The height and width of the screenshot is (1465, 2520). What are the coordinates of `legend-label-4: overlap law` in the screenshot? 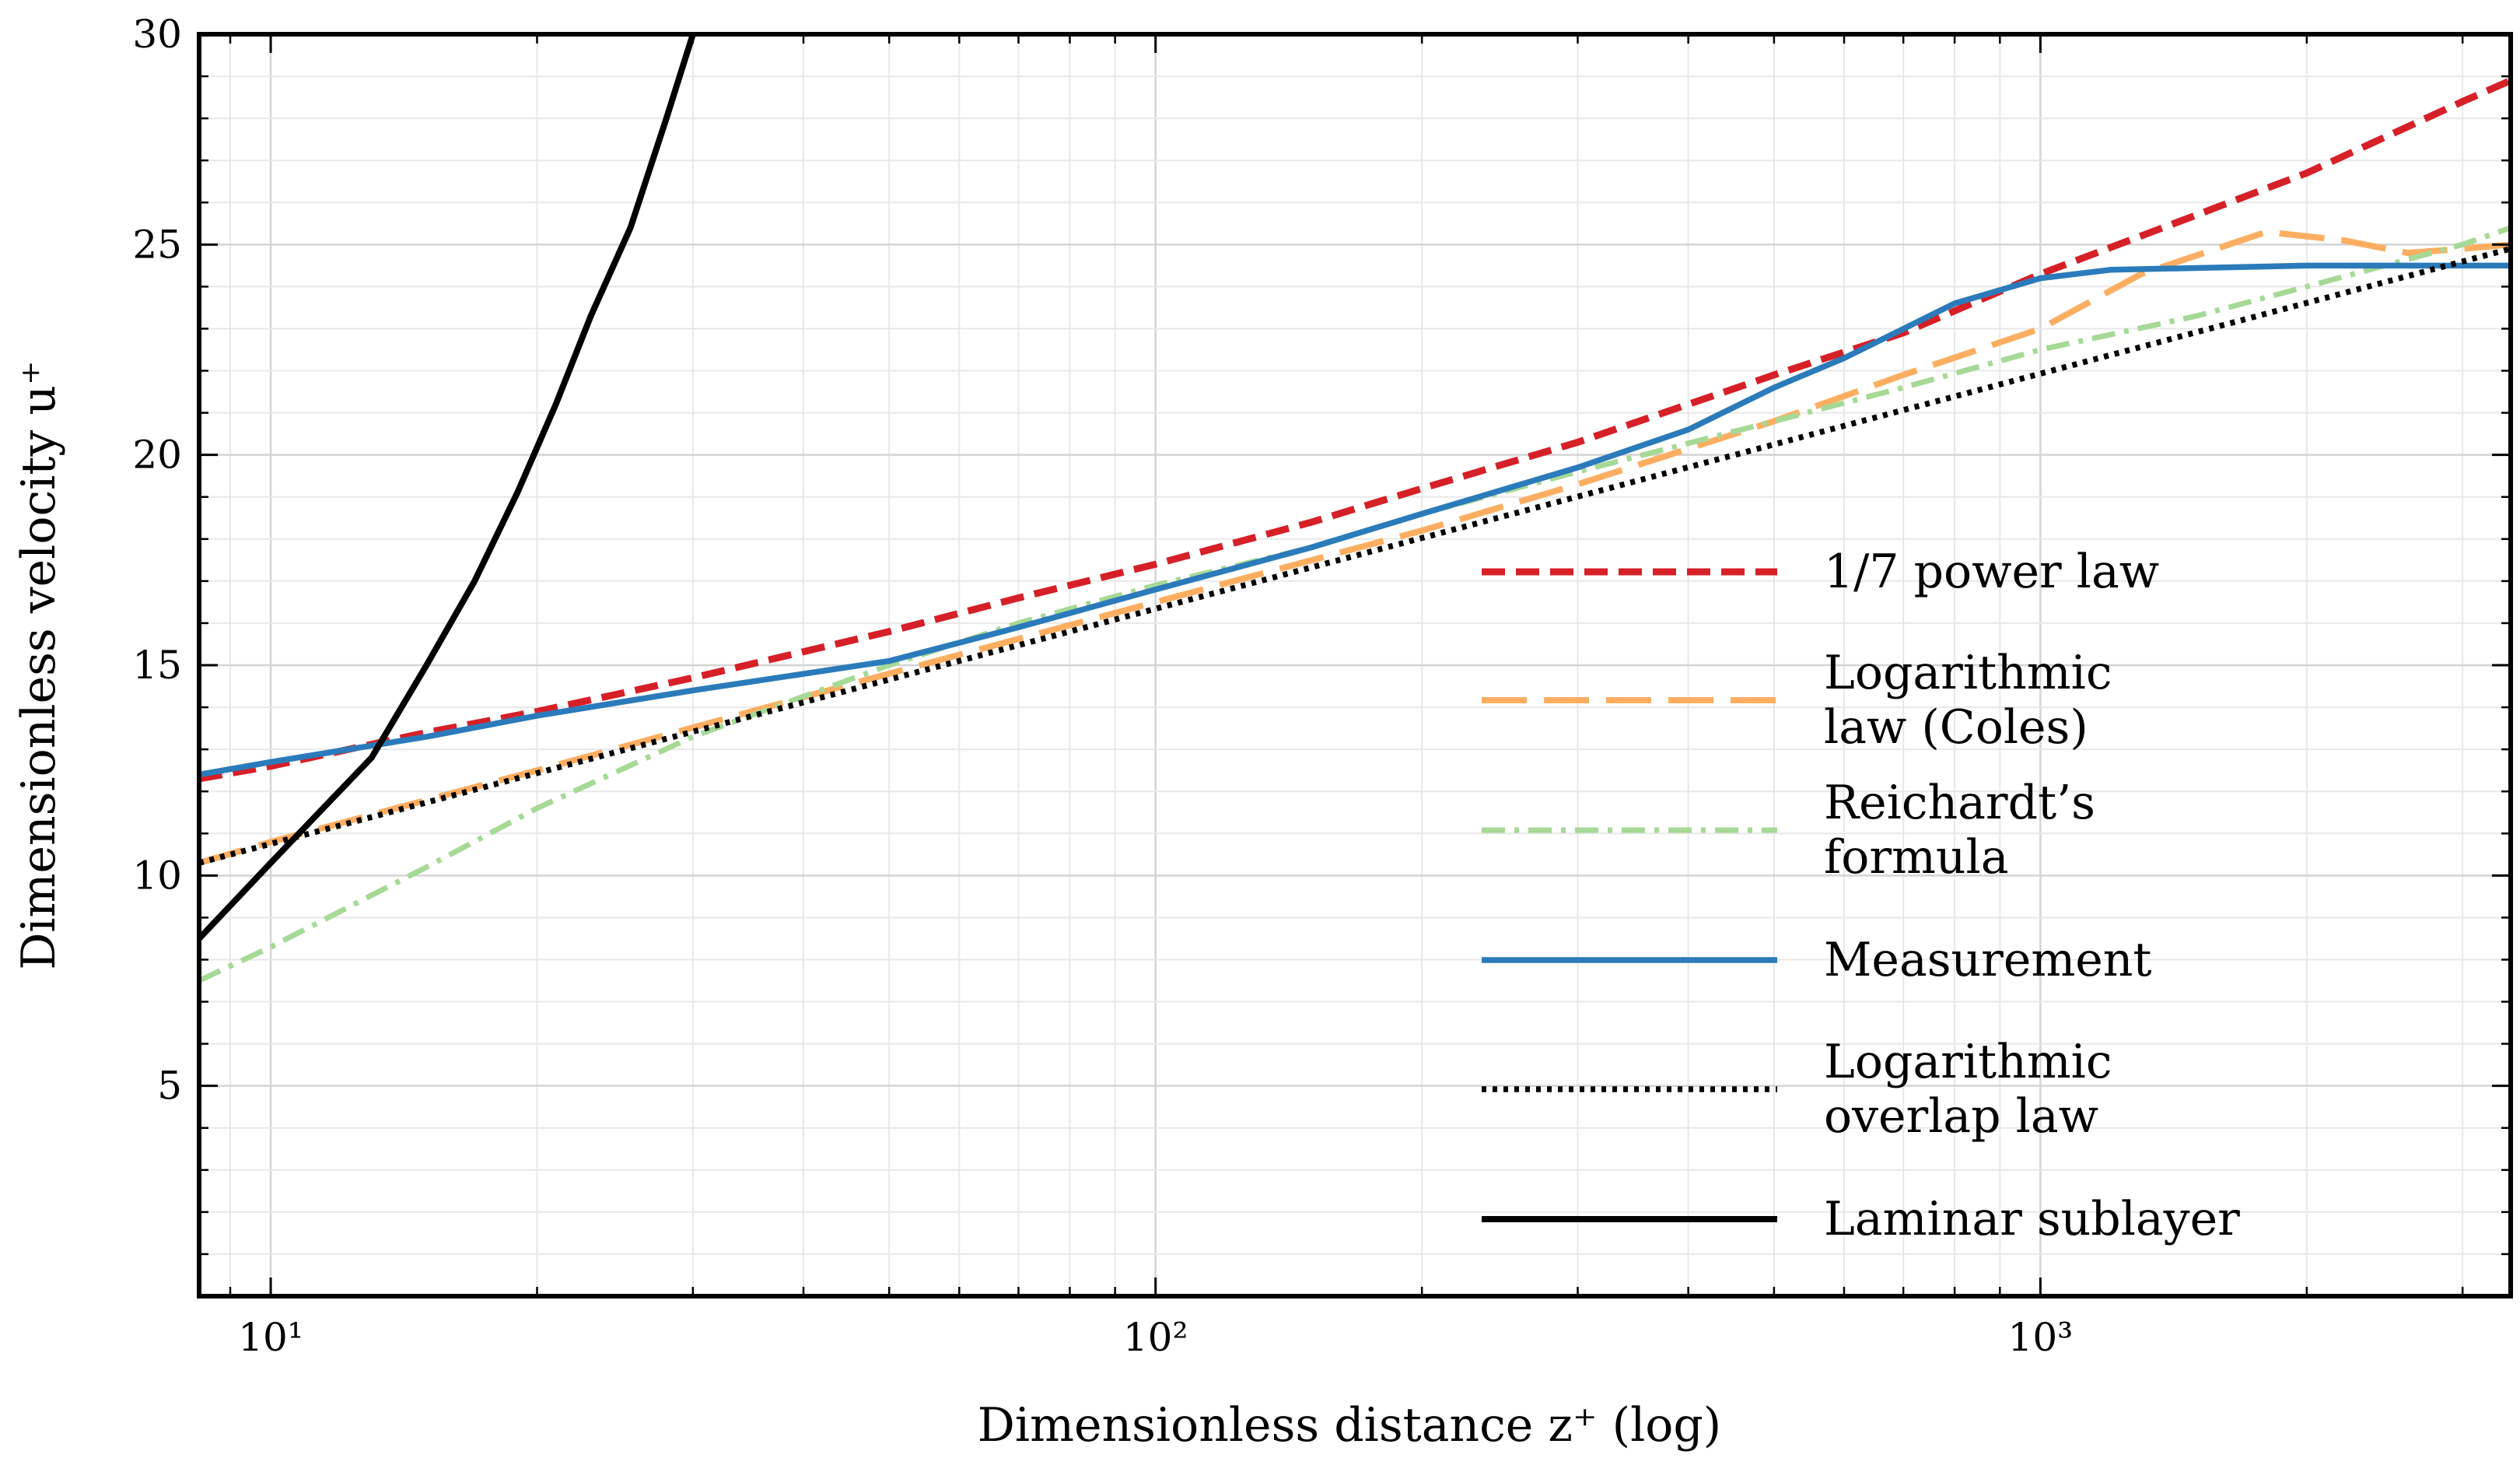 It's located at (1961, 1116).